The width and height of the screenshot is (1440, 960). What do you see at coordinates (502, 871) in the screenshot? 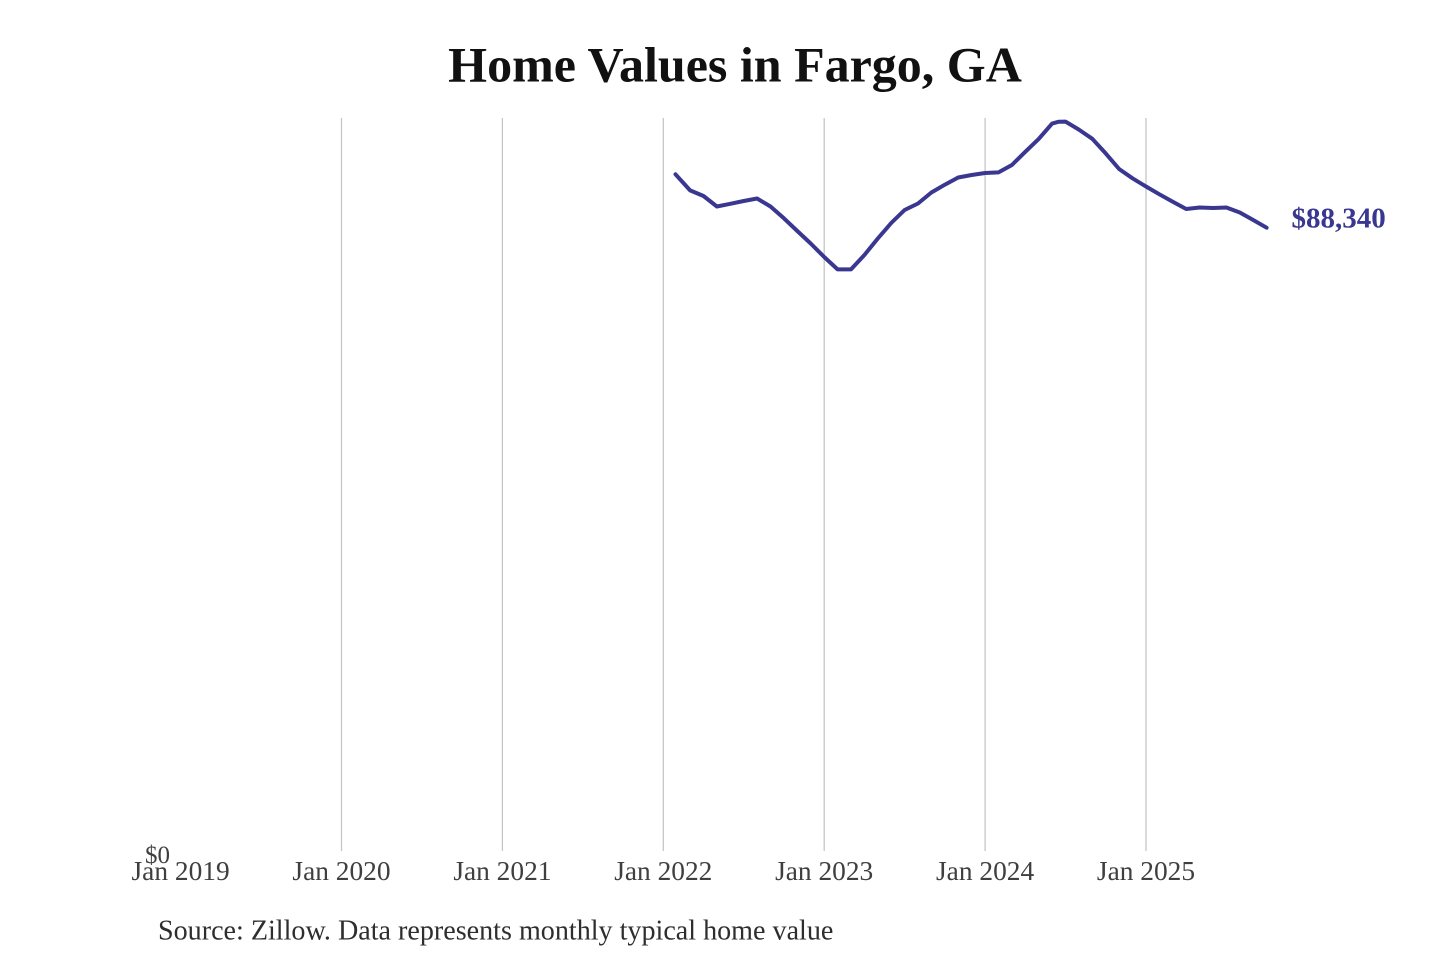
I see `svg-text: Jan 2021` at bounding box center [502, 871].